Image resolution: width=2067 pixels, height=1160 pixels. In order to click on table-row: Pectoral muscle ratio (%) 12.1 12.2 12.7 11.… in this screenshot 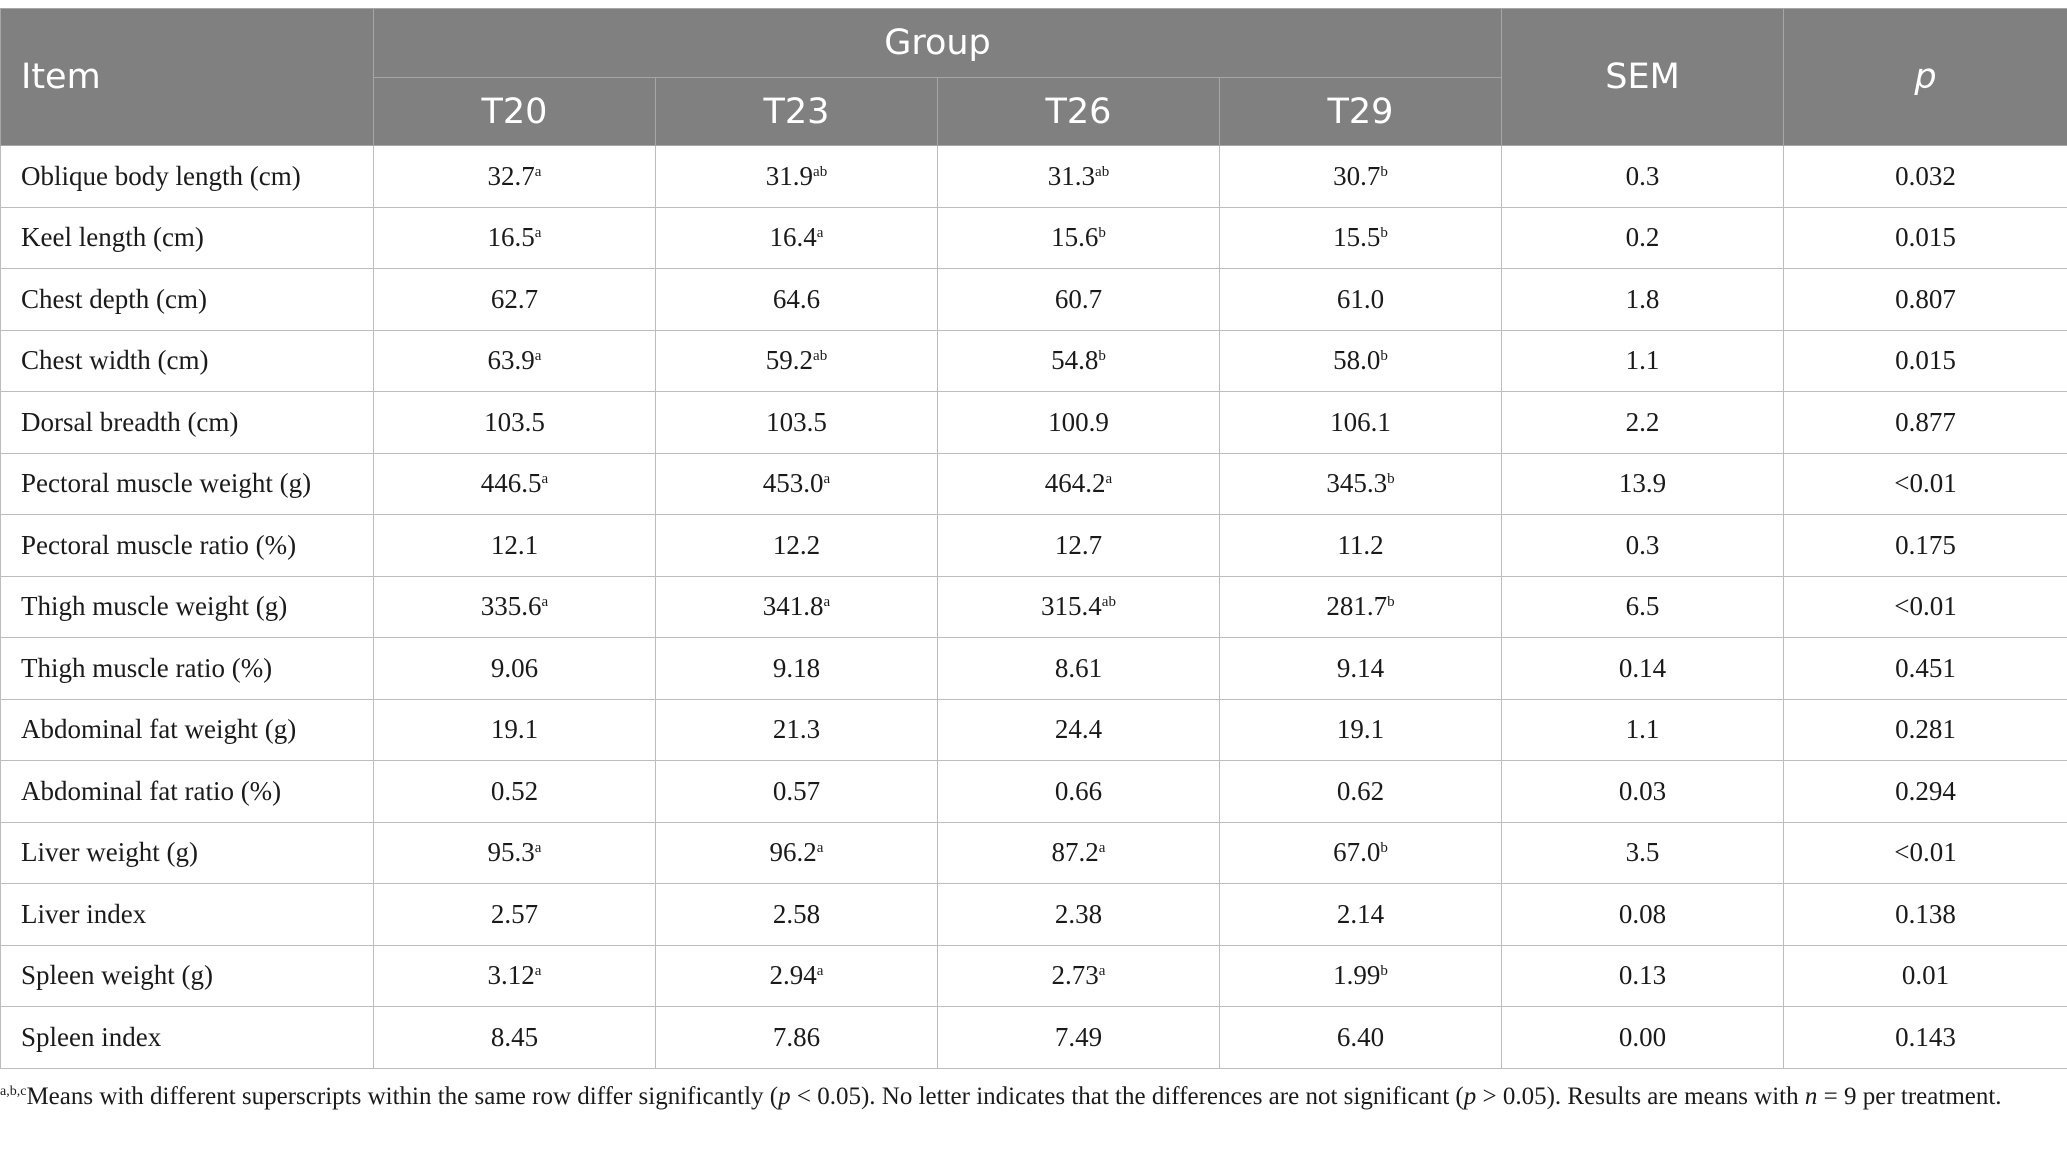, I will do `click(1033, 545)`.